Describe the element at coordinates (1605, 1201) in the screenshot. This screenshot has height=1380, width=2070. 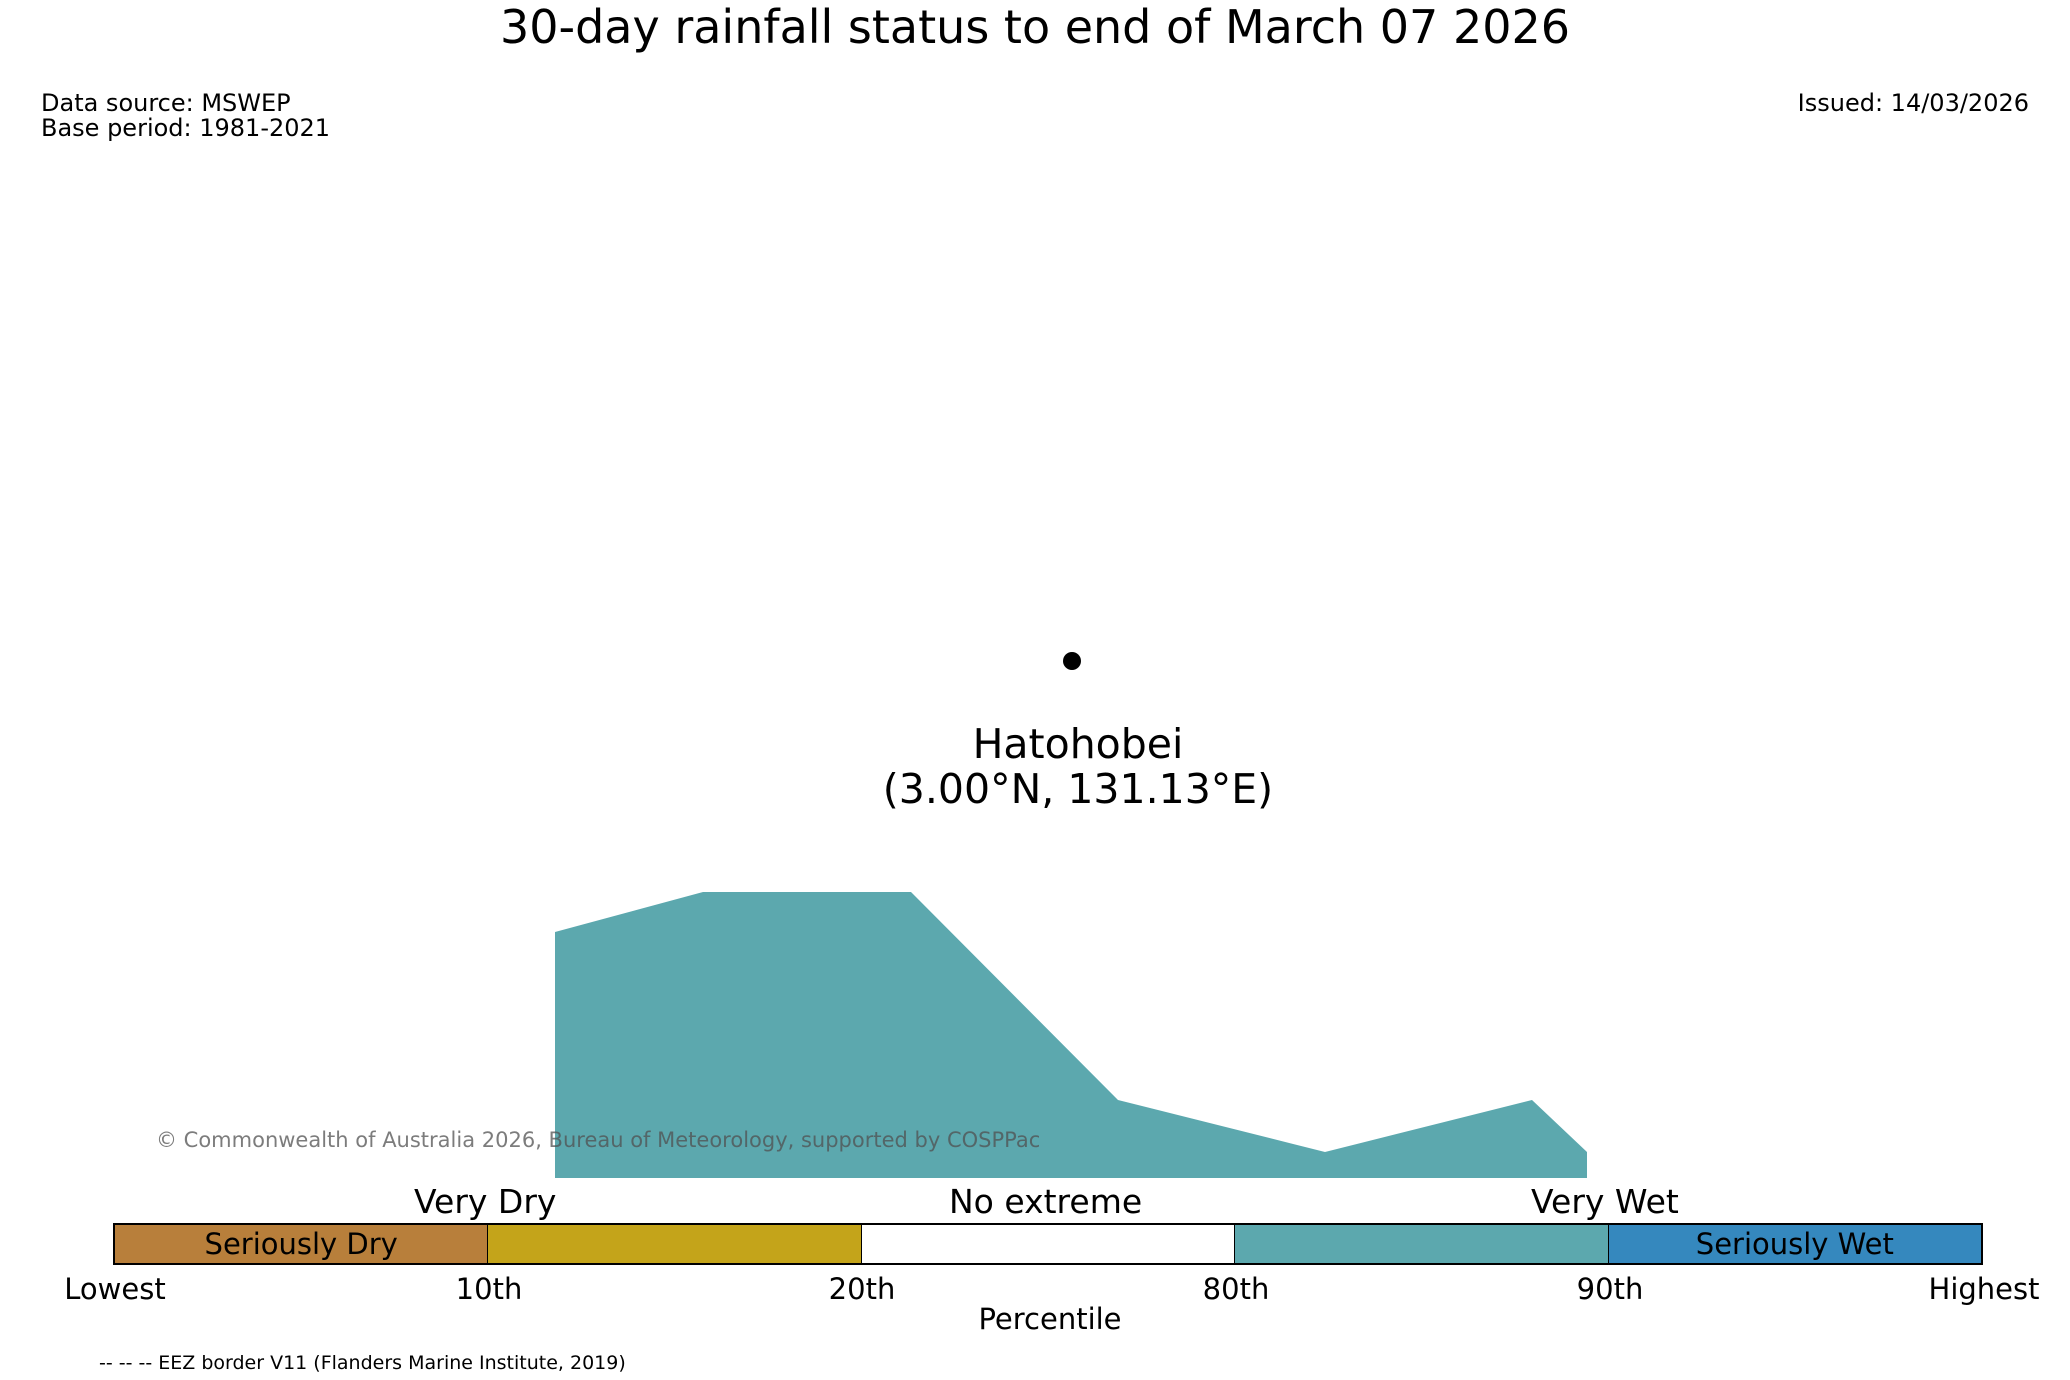
I see `legend-category-very-wet: Very Wet` at that location.